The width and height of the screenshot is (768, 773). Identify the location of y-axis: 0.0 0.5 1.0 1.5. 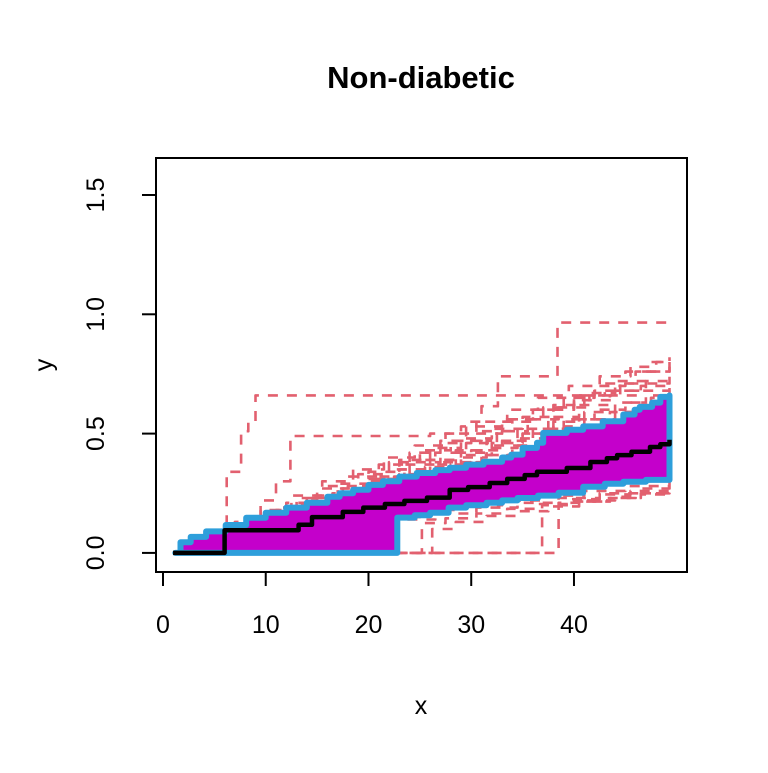
(119, 374).